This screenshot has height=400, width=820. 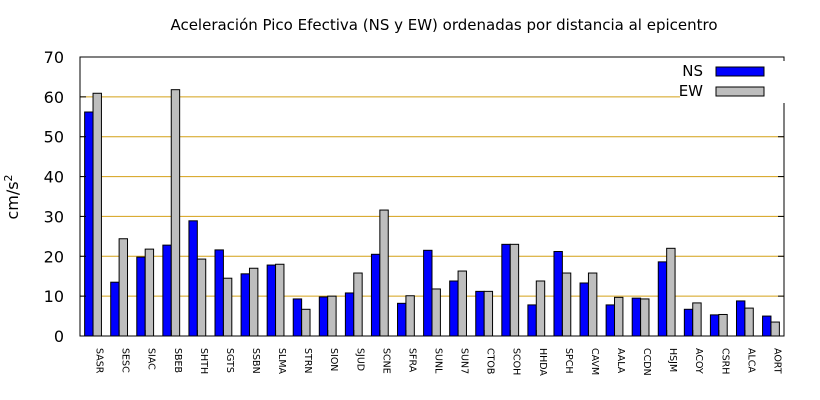 What do you see at coordinates (193, 278) in the screenshot?
I see `bar-ns-shth` at bounding box center [193, 278].